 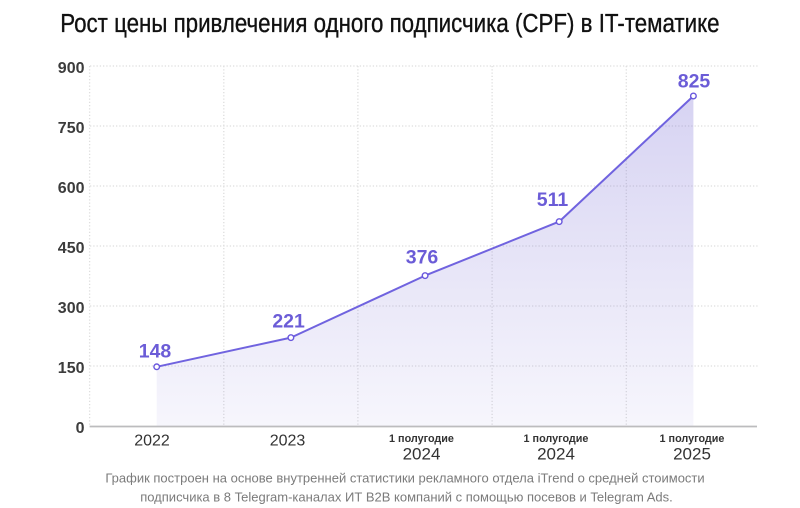 What do you see at coordinates (422, 257) in the screenshot?
I see `svg-text: 376` at bounding box center [422, 257].